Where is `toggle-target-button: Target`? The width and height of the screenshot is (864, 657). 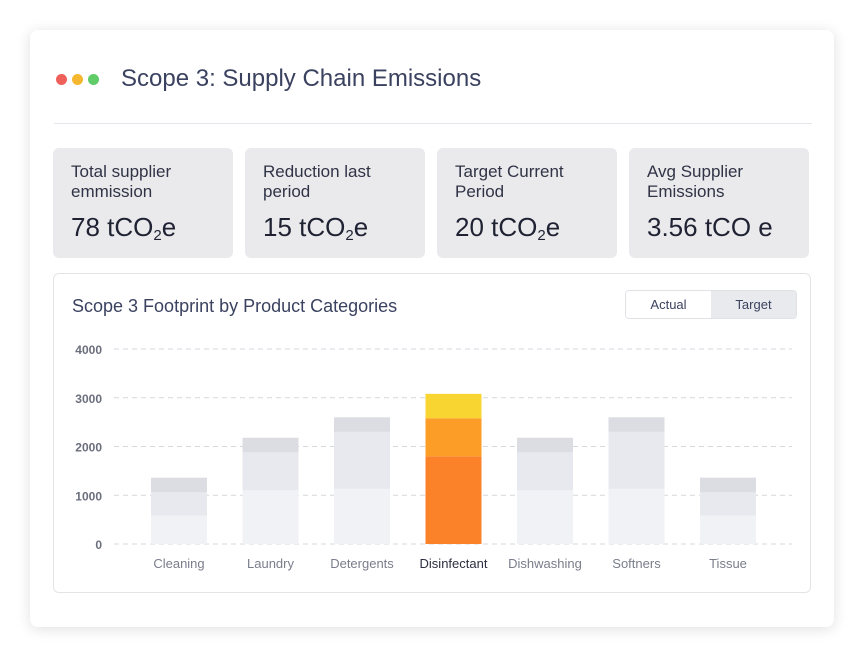
toggle-target-button: Target is located at coordinates (753, 304).